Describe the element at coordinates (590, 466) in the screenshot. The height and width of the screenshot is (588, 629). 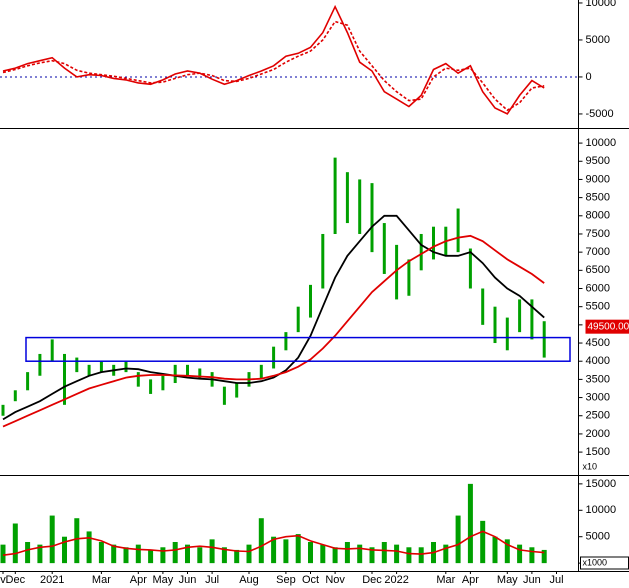
I see `unit-label: x10` at that location.